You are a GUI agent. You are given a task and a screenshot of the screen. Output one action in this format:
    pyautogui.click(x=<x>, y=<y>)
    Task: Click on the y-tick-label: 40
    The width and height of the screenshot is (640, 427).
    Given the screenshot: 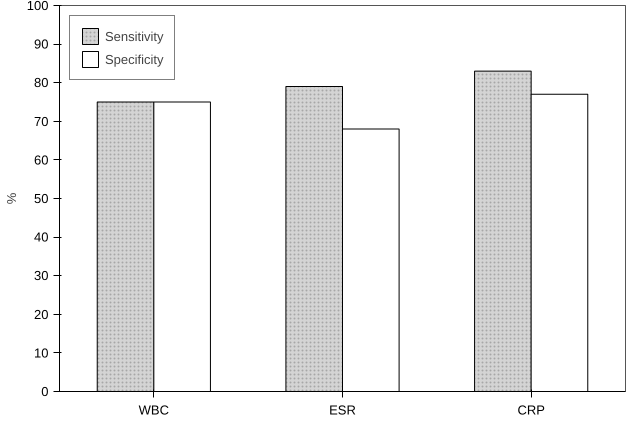 What is the action you would take?
    pyautogui.click(x=41, y=237)
    